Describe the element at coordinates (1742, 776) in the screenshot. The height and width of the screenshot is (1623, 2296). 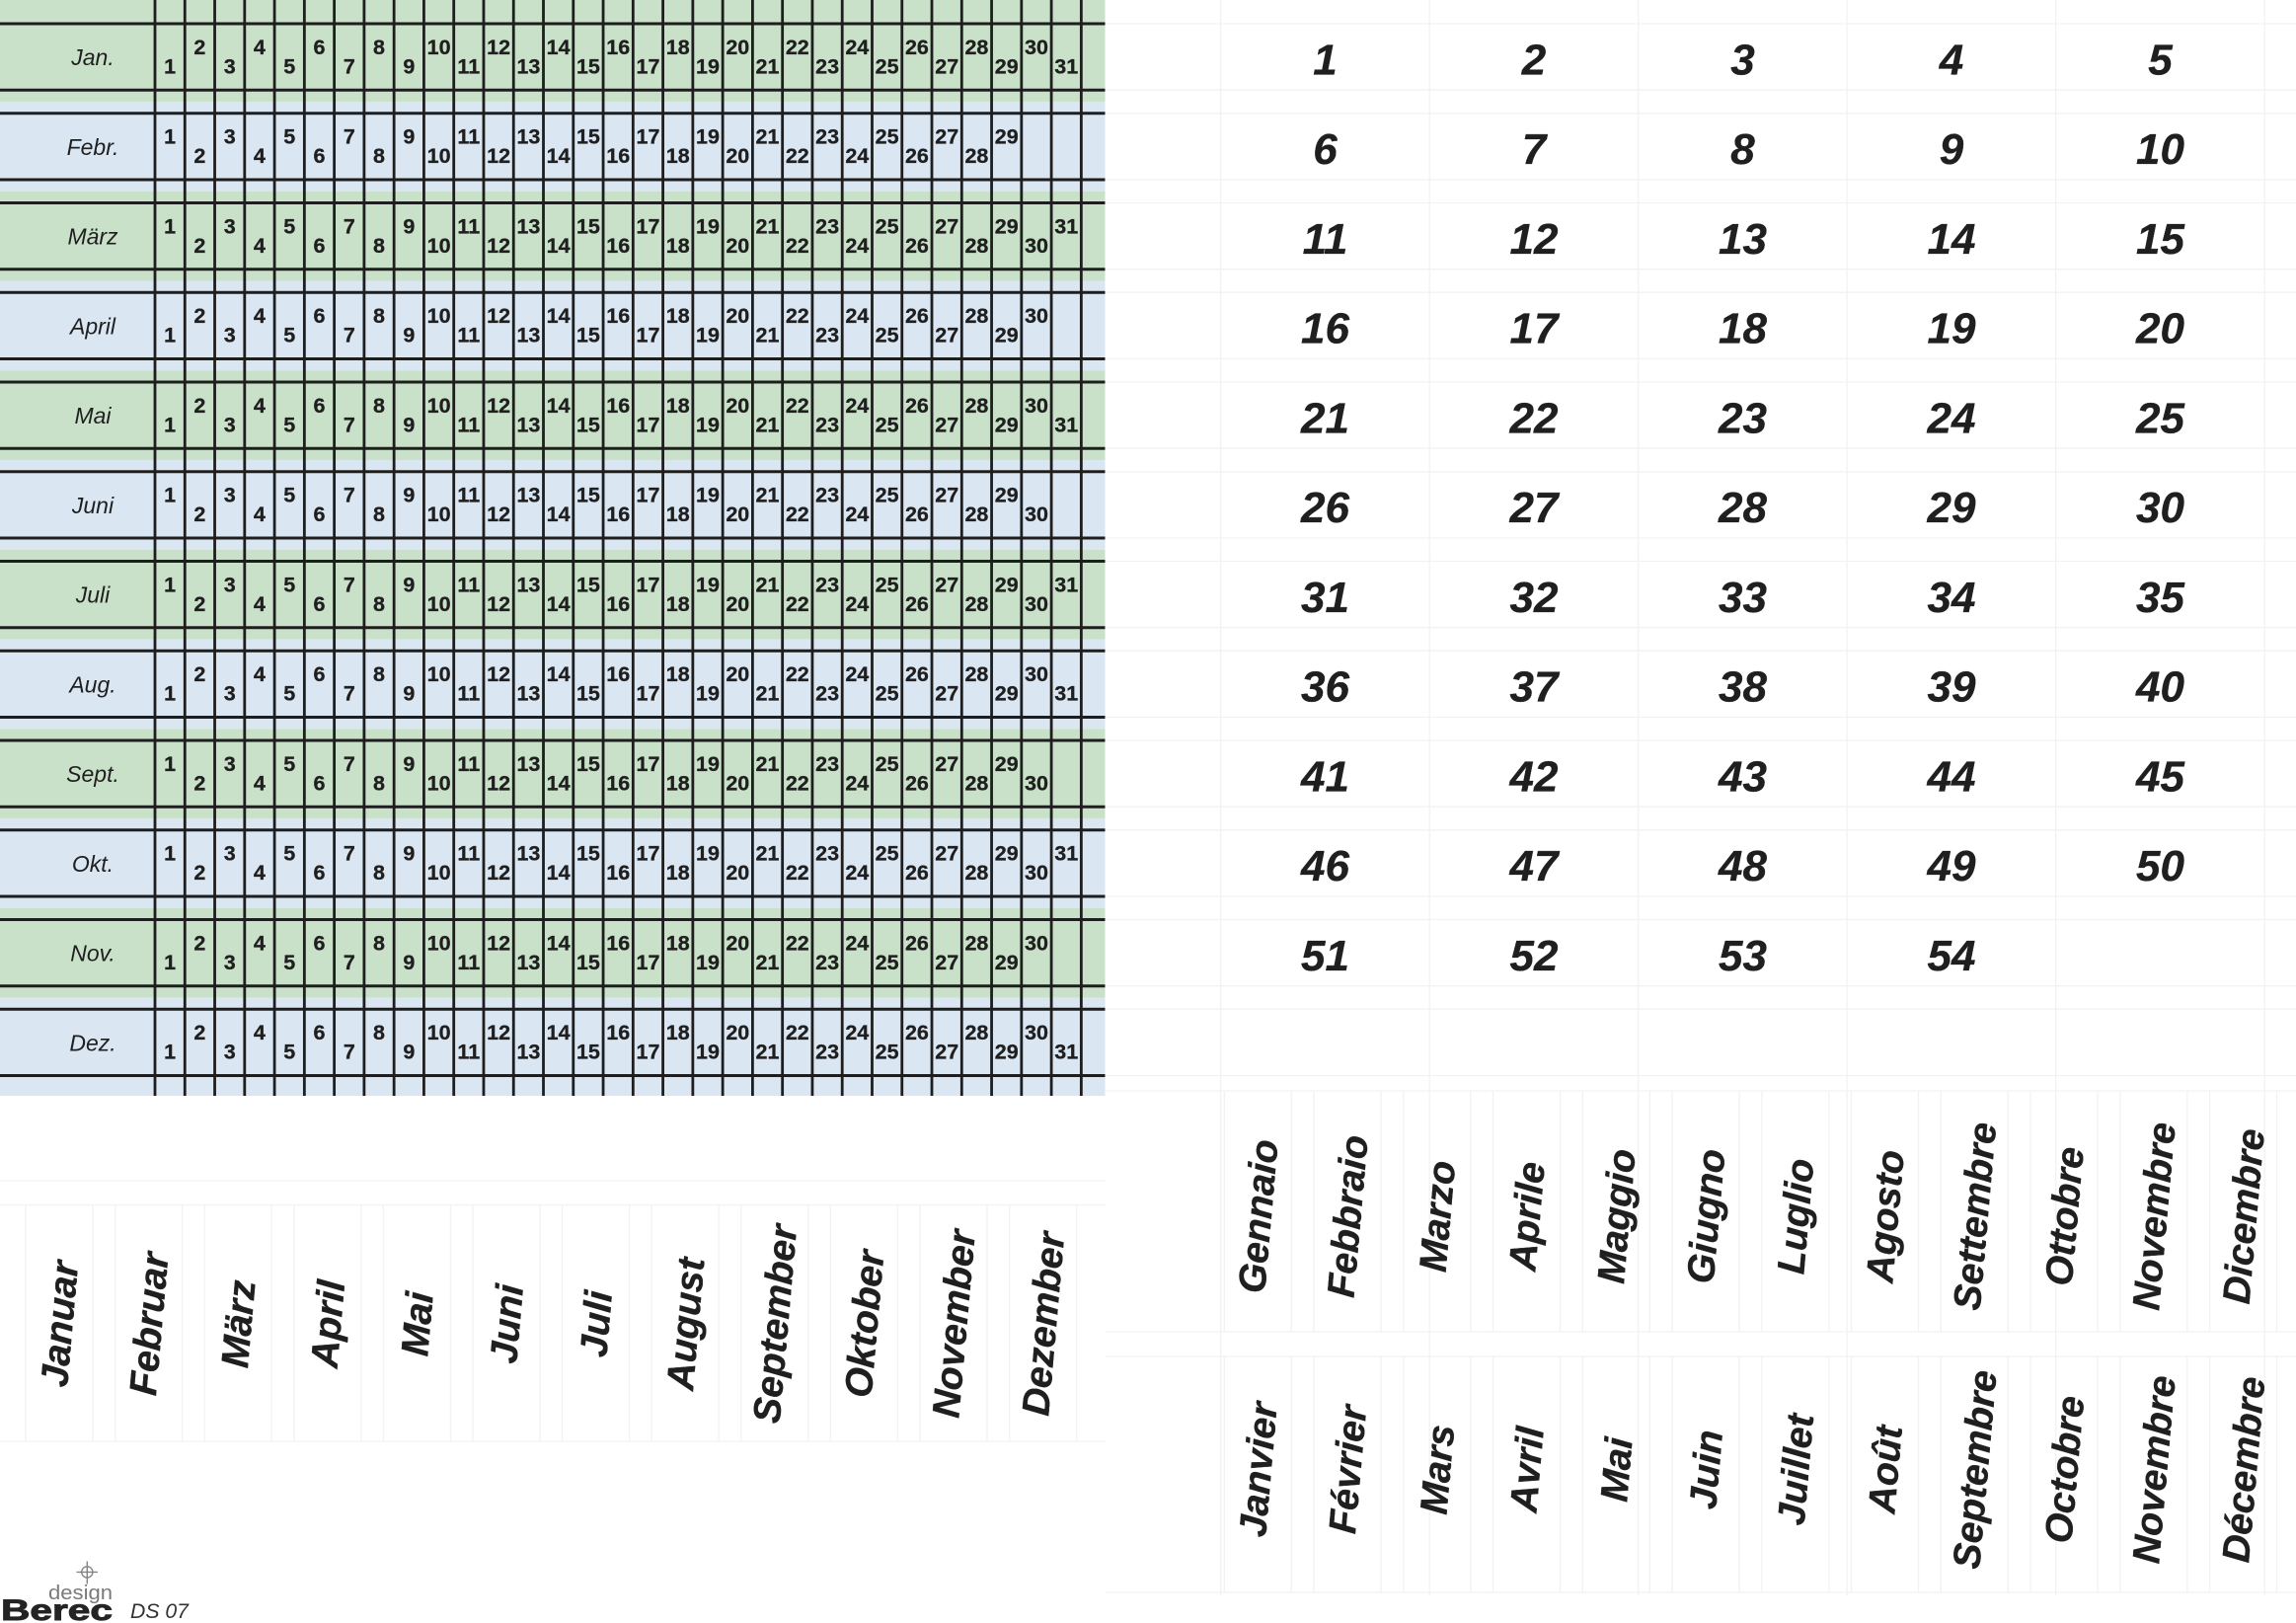
I see `svg-text: 43` at that location.